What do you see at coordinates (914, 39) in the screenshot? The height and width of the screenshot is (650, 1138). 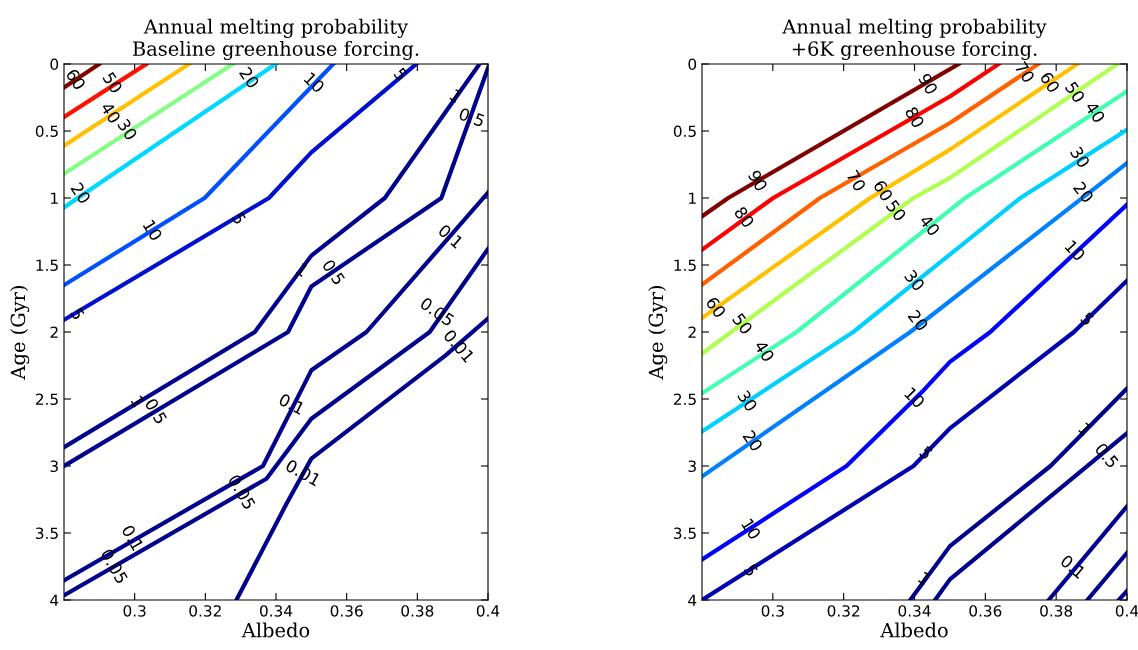 I see `chart-title: Annual melting probability +6K greenhouse forcing.` at bounding box center [914, 39].